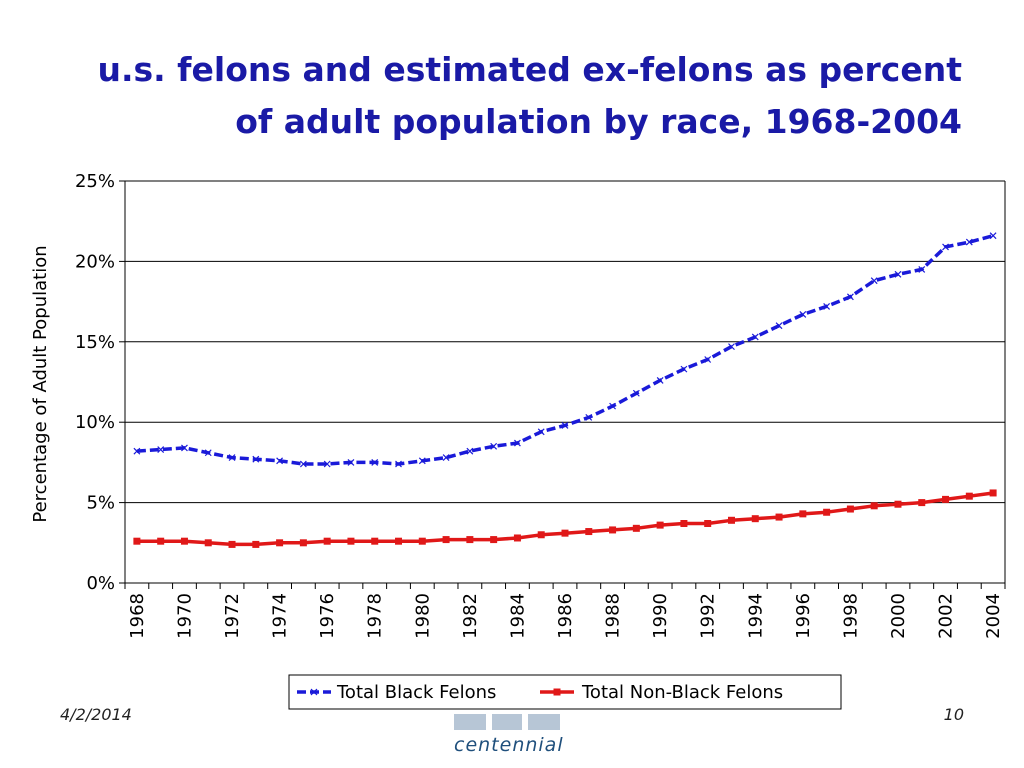 Image resolution: width=1024 pixels, height=768 pixels. I want to click on legend-label: Total Black Felons, so click(416, 692).